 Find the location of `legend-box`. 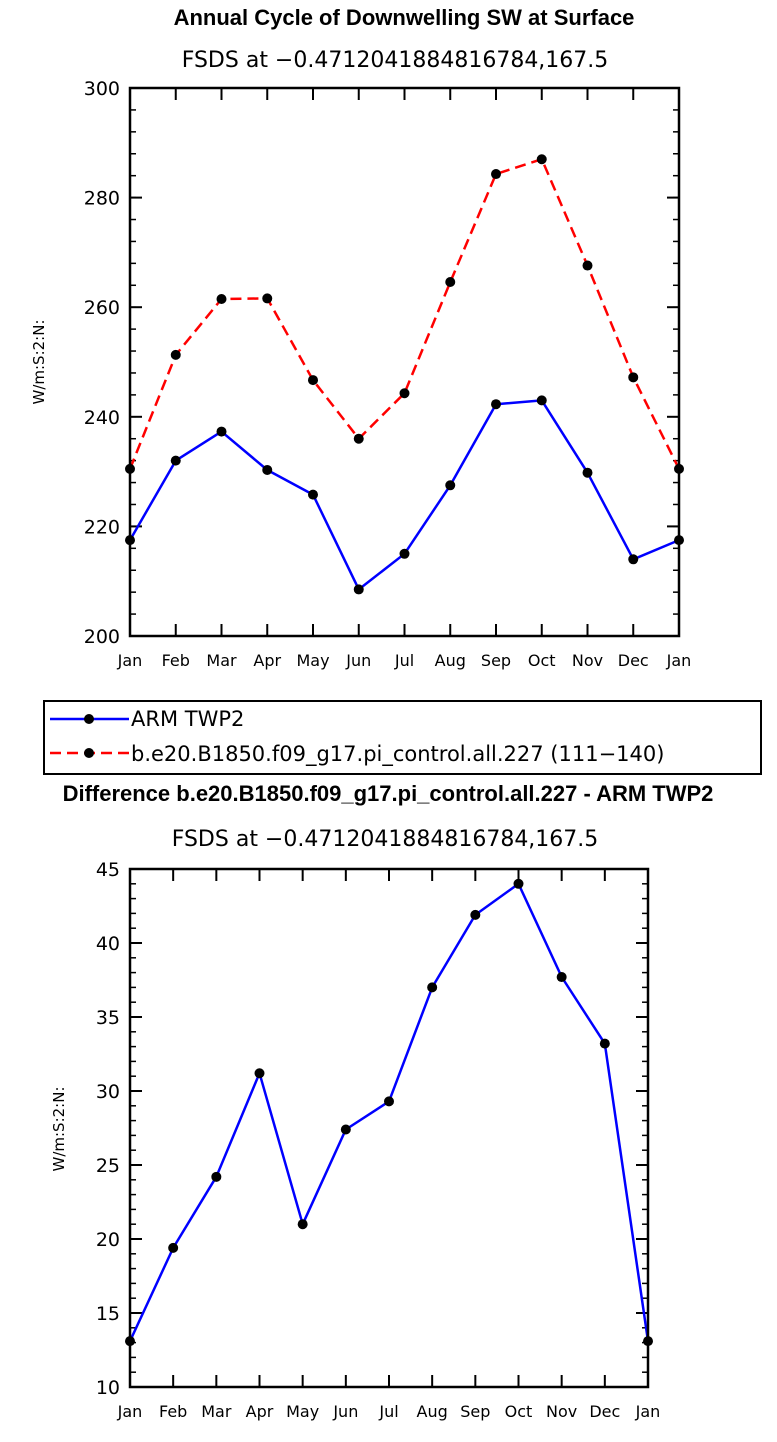

legend-box is located at coordinates (402, 737).